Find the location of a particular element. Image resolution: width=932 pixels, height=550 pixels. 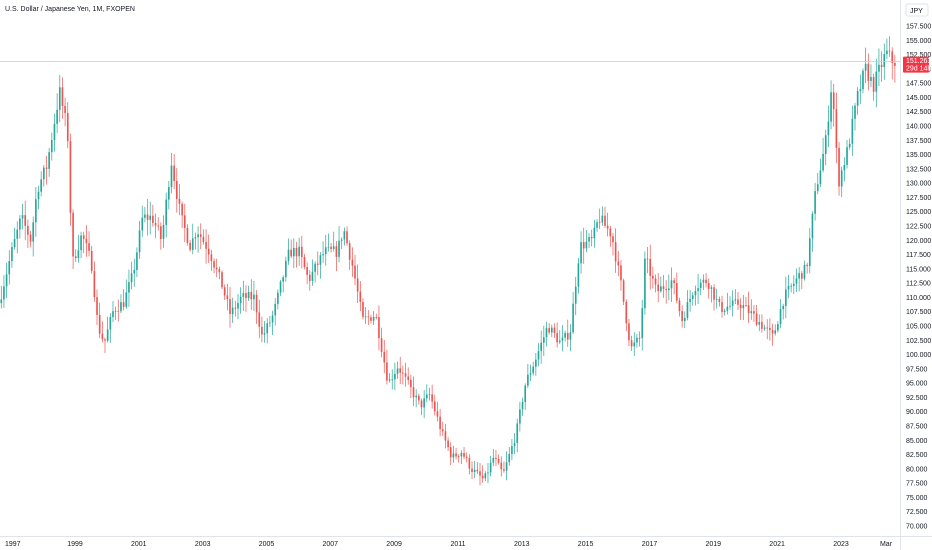

last-price-value: 151.263 is located at coordinates (918, 61).